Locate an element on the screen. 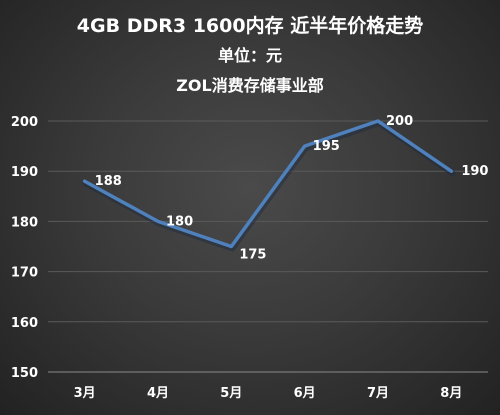 This screenshot has height=415, width=500. y-tick-label: 180 is located at coordinates (24, 222).